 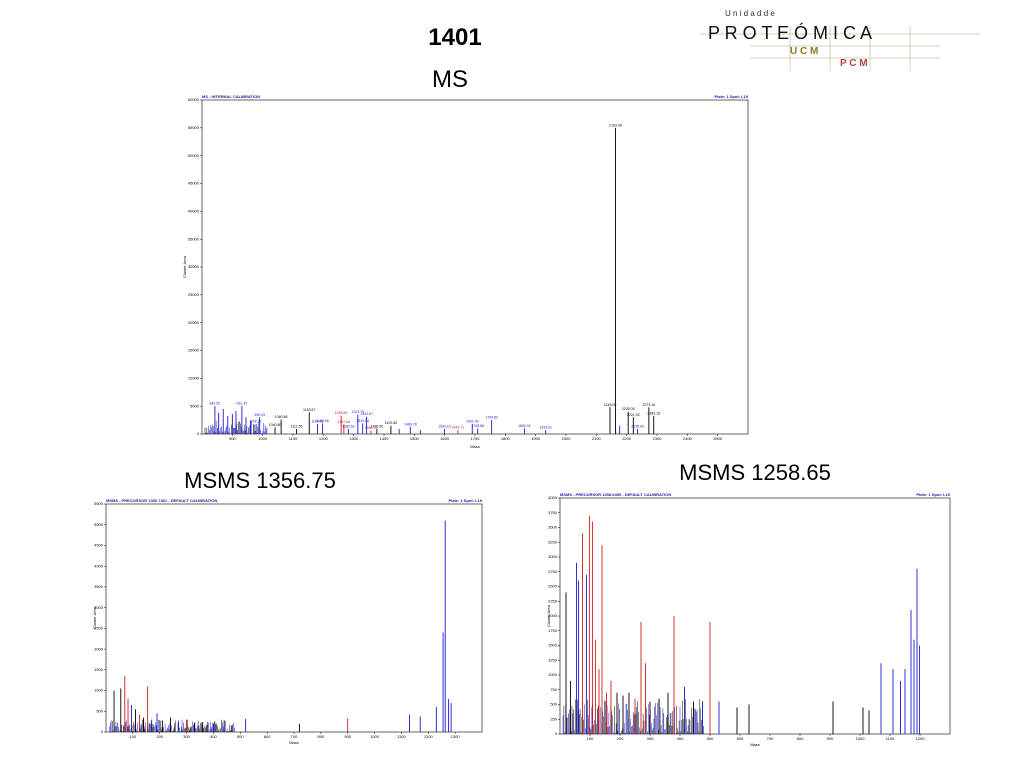 I want to click on peak-label: 1376.60, so click(x=377, y=426).